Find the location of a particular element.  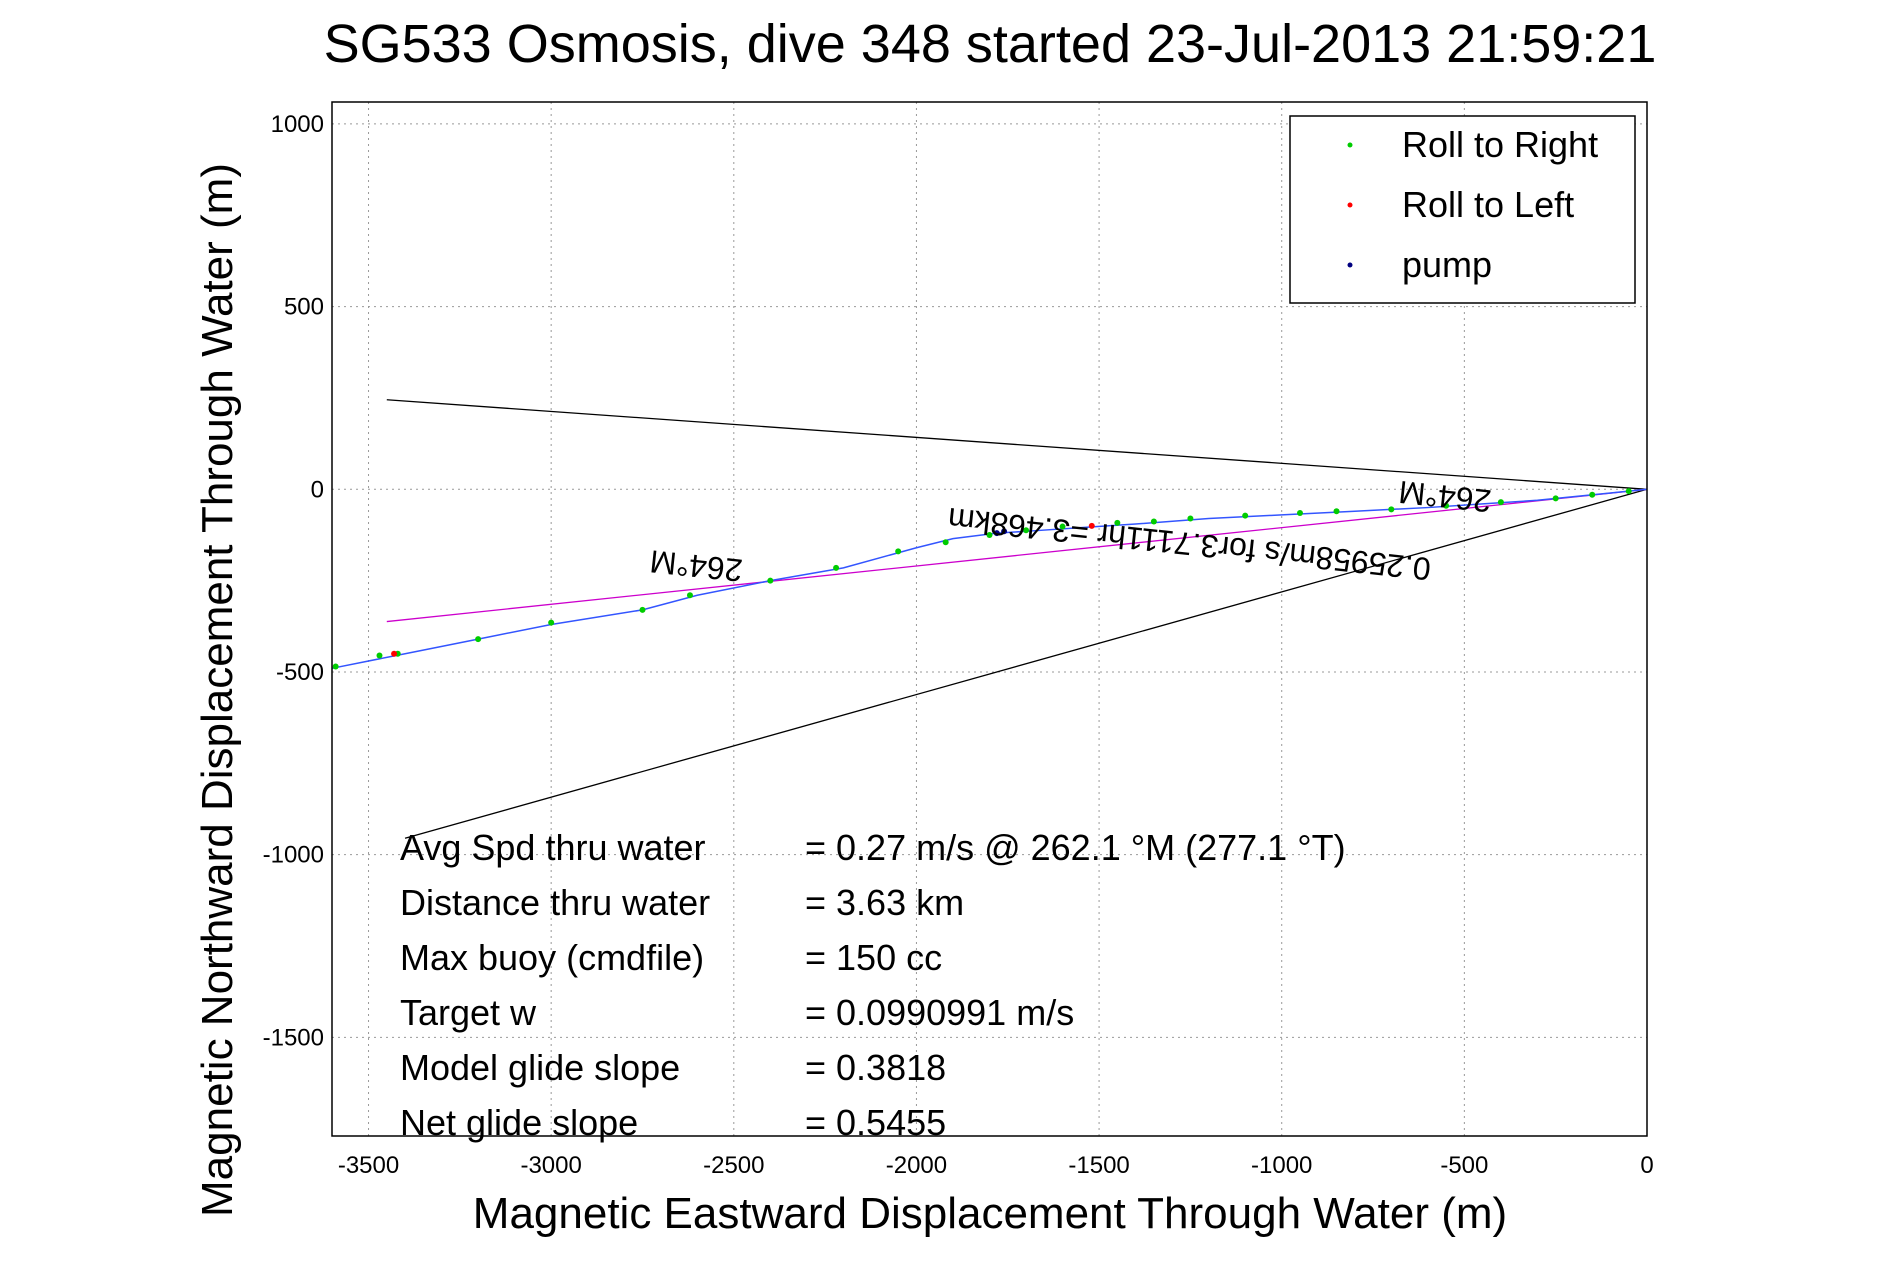

y-tick-label: -1500 is located at coordinates (293, 1037).